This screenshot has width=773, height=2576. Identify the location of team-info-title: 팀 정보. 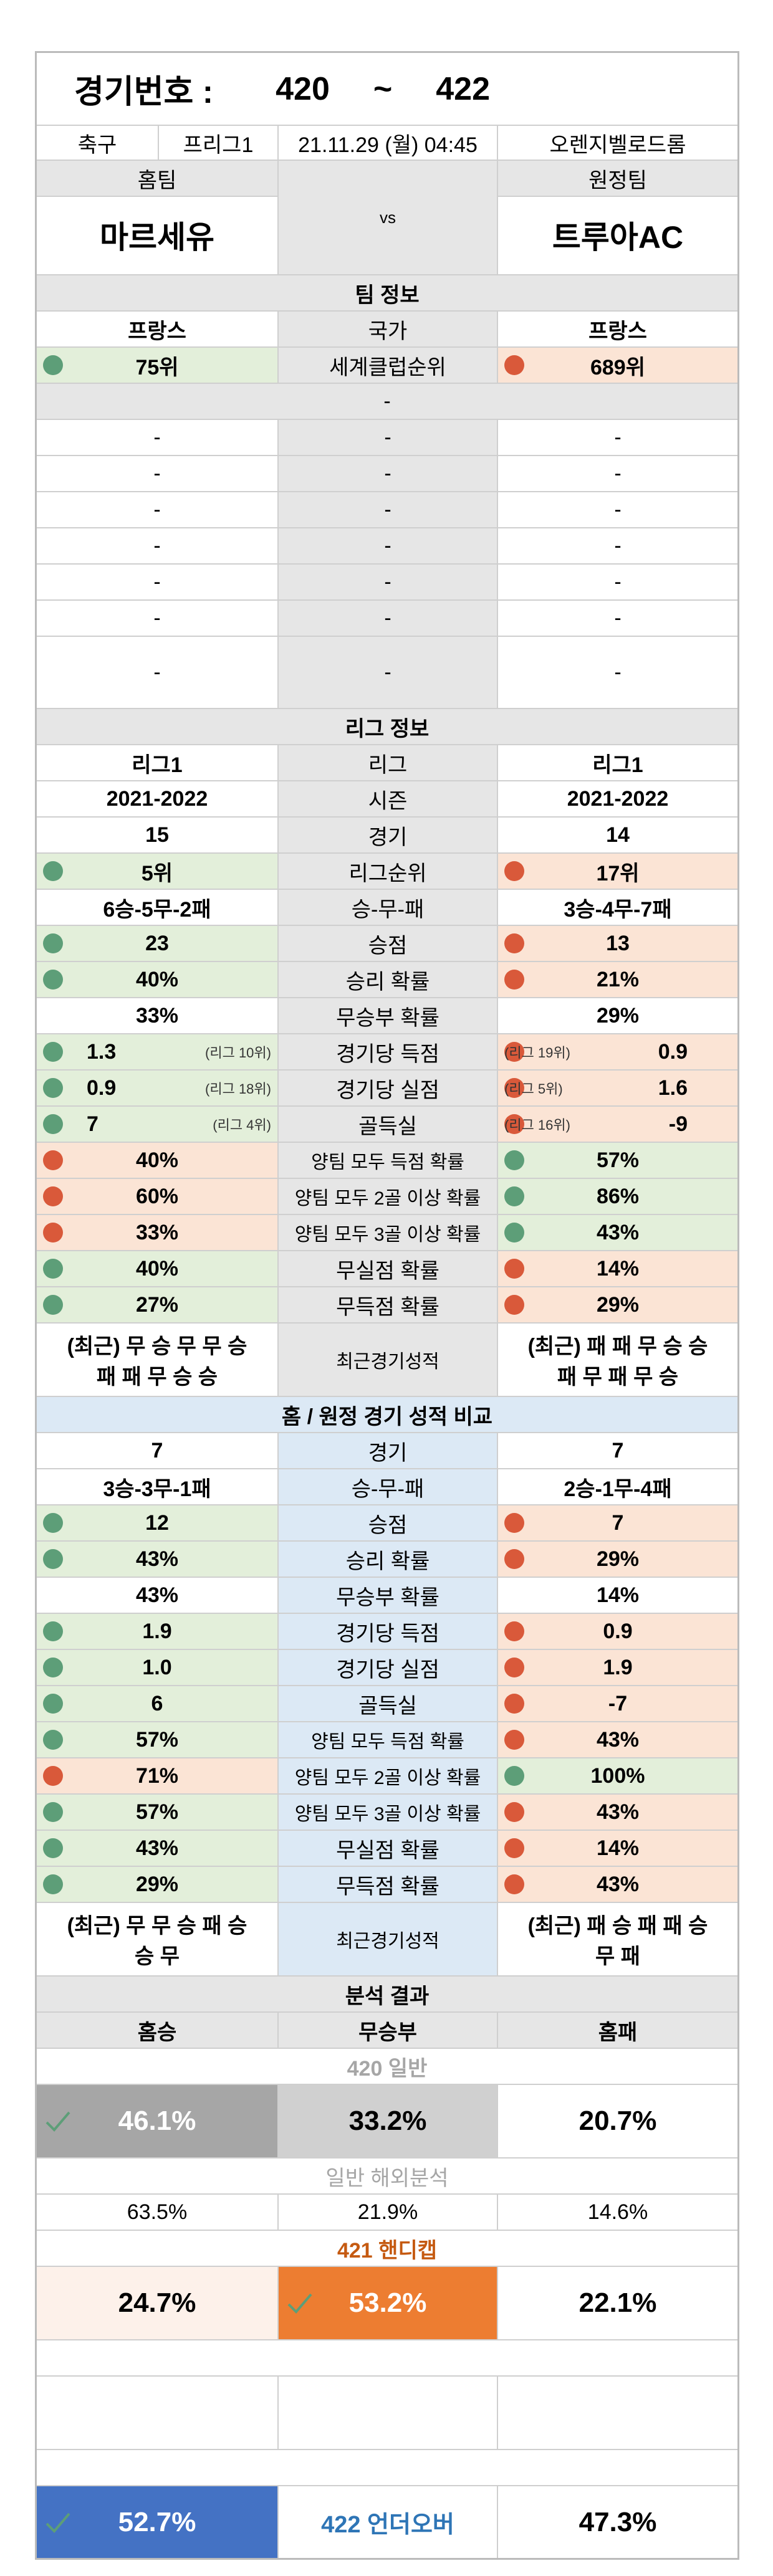
(387, 292).